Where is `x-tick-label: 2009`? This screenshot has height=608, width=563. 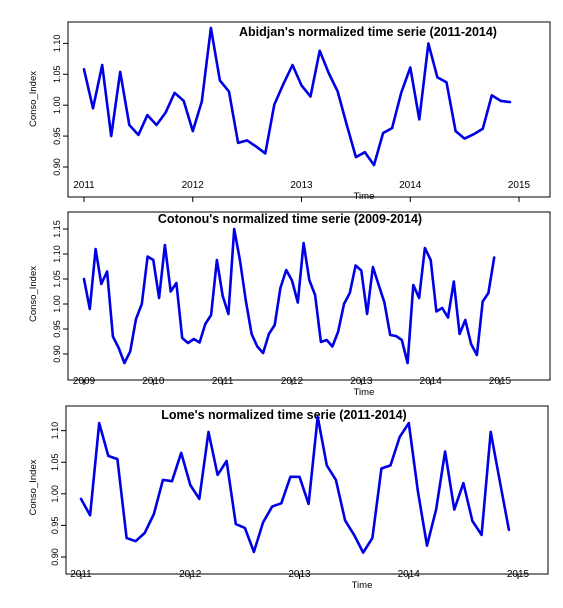 x-tick-label: 2009 is located at coordinates (84, 381).